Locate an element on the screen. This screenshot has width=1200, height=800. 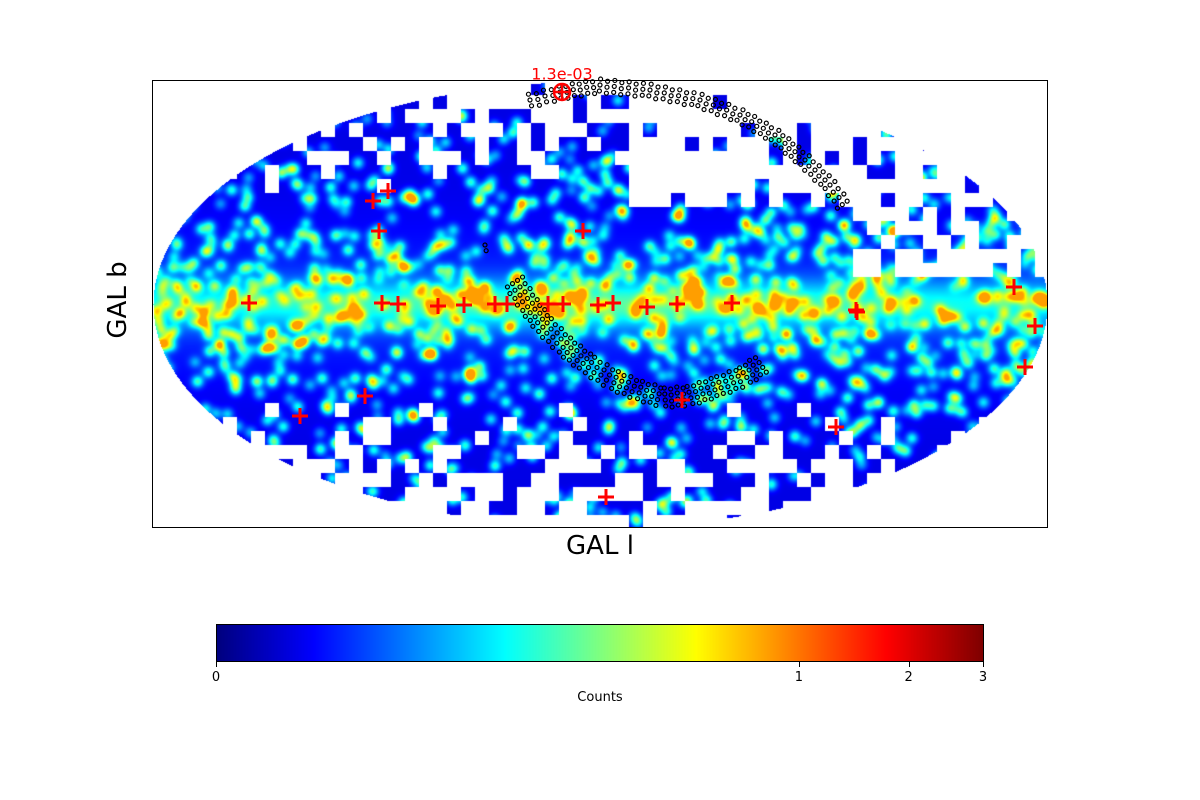
annotation-circled-plus-icon is located at coordinates (562, 92).